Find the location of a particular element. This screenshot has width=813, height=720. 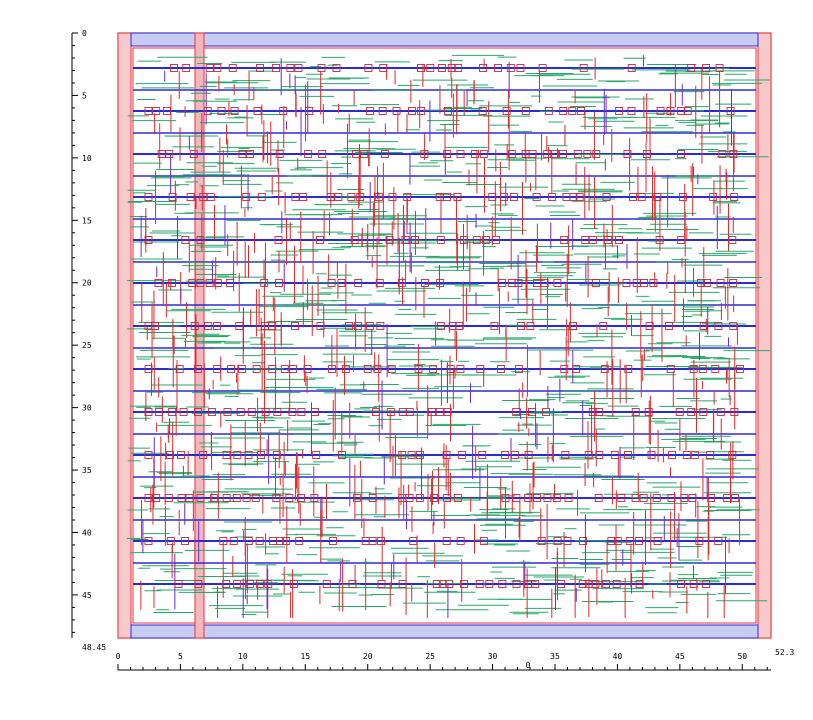

y-axis-end-label: 48.45 is located at coordinates (94, 647).